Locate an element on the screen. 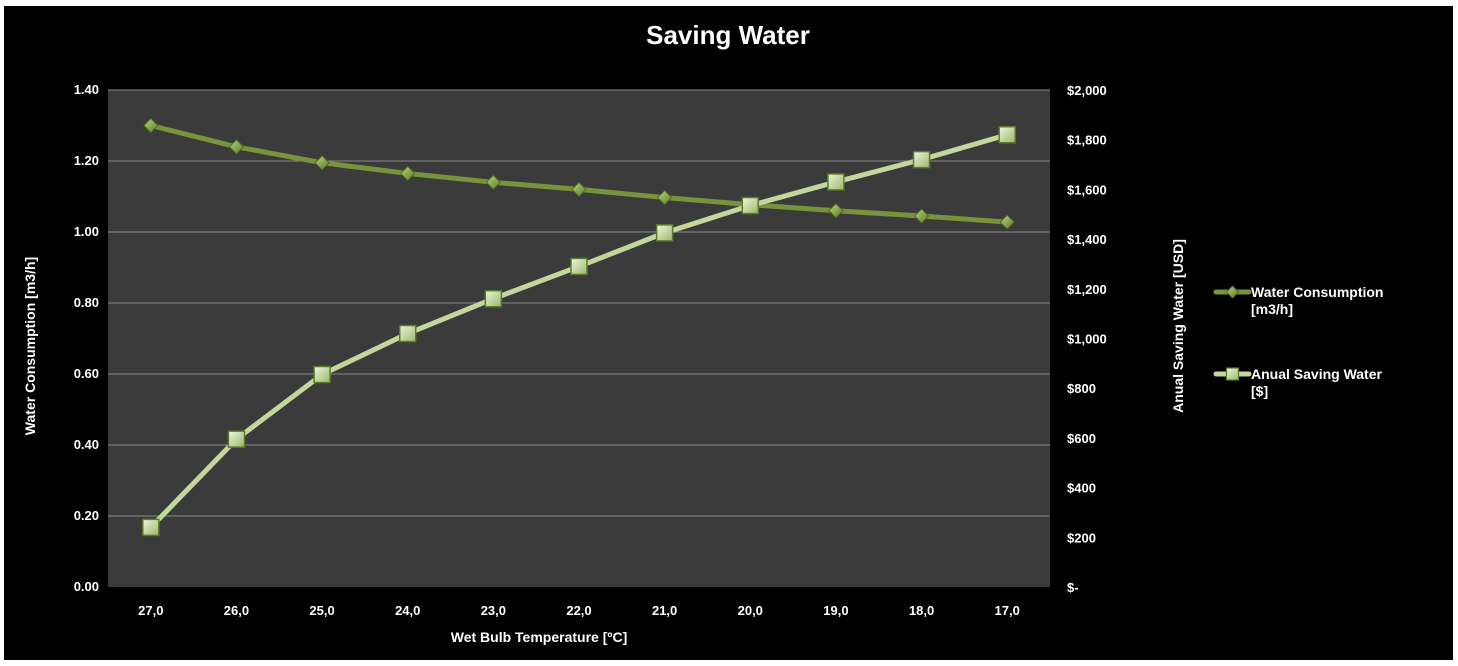  y-right-tick-label: $1,200 is located at coordinates (1087, 289).